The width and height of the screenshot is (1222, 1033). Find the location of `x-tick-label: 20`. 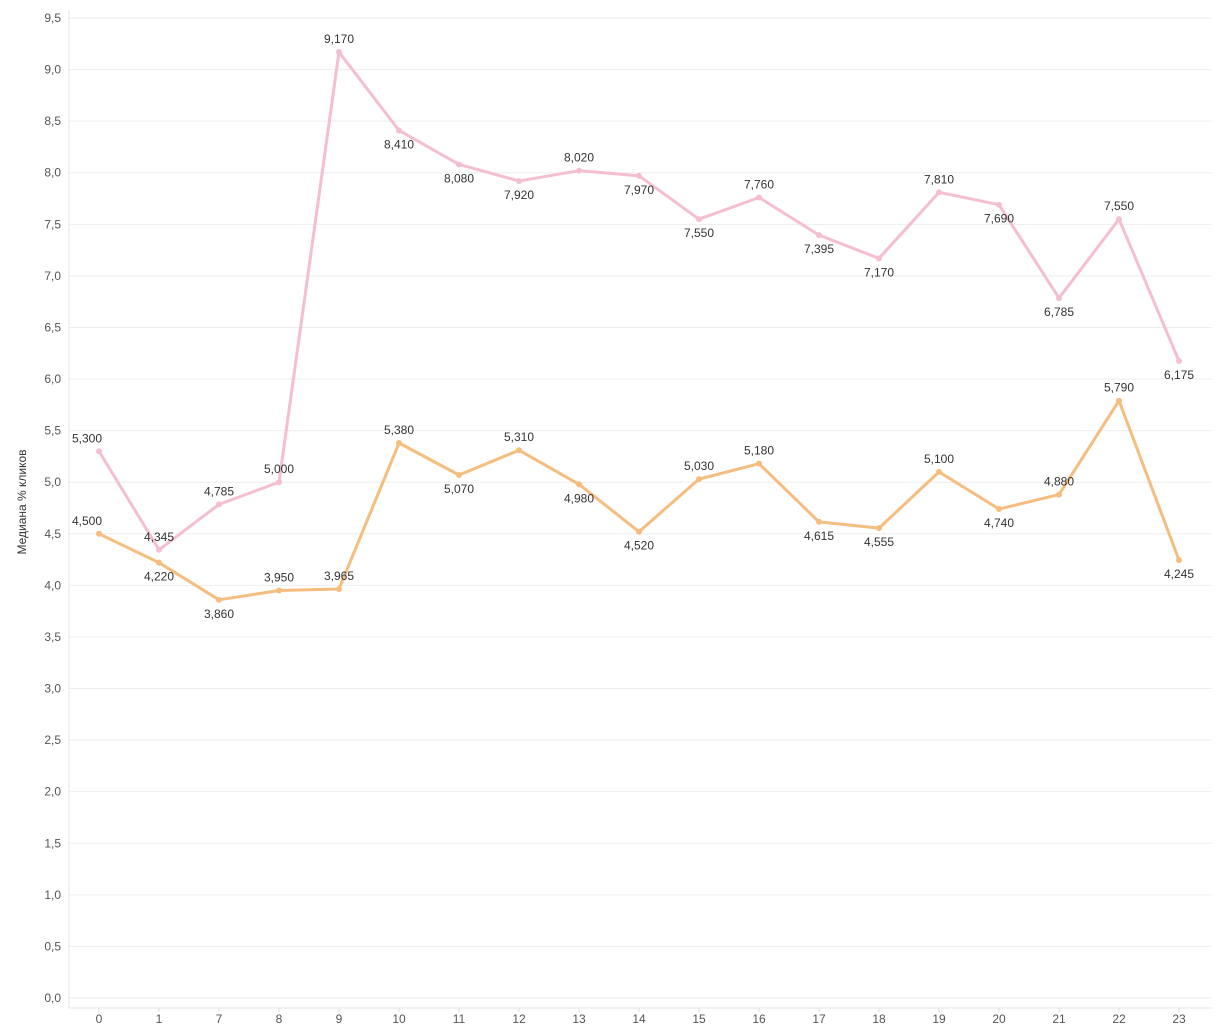

x-tick-label: 20 is located at coordinates (999, 1019).